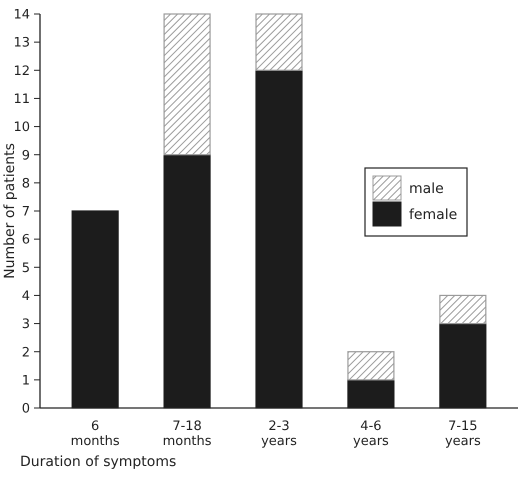  Describe the element at coordinates (26, 212) in the screenshot. I see `y-tick-label: 7` at that location.